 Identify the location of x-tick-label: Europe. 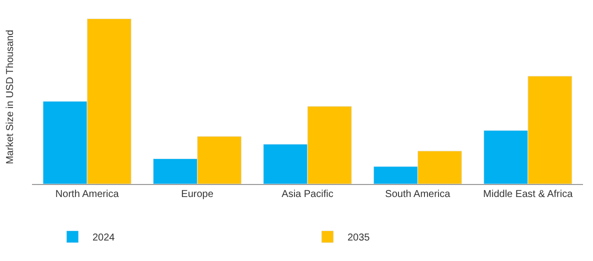
(197, 194).